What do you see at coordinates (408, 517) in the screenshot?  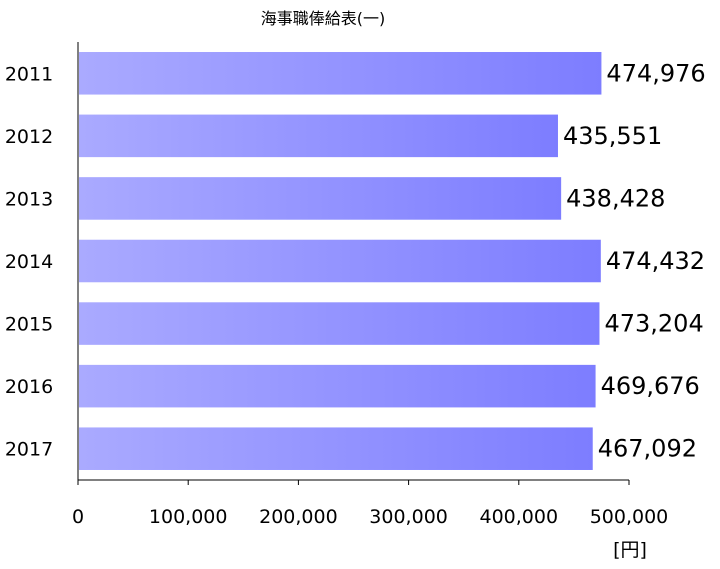 I see `x-tick-label: 300,000` at bounding box center [408, 517].